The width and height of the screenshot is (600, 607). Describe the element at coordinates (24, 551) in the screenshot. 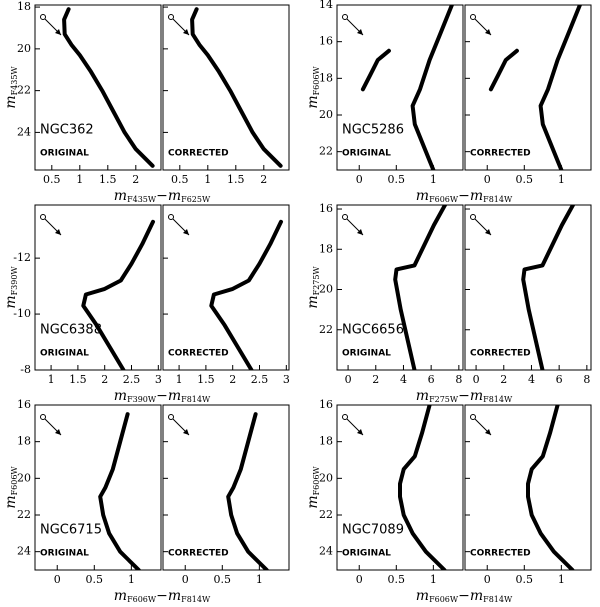

I see `y-tick-label: 24` at that location.